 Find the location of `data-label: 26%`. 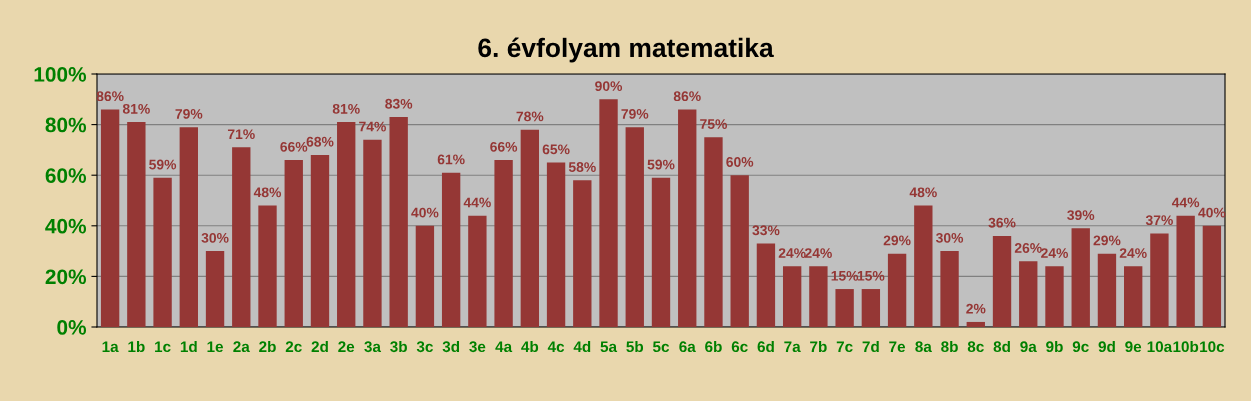

data-label: 26% is located at coordinates (1028, 248).